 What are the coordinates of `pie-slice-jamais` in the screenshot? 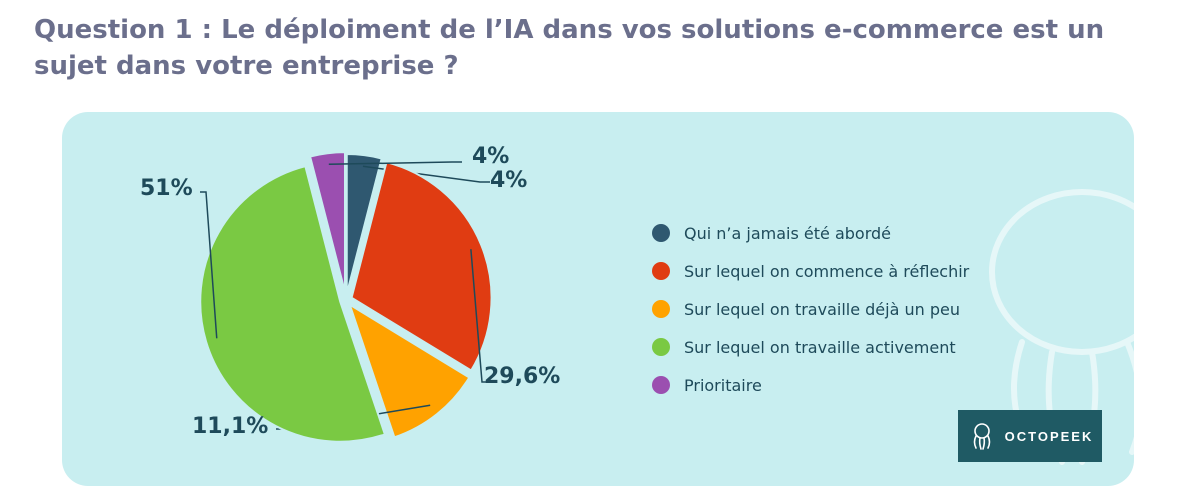 It's located at (364, 224).